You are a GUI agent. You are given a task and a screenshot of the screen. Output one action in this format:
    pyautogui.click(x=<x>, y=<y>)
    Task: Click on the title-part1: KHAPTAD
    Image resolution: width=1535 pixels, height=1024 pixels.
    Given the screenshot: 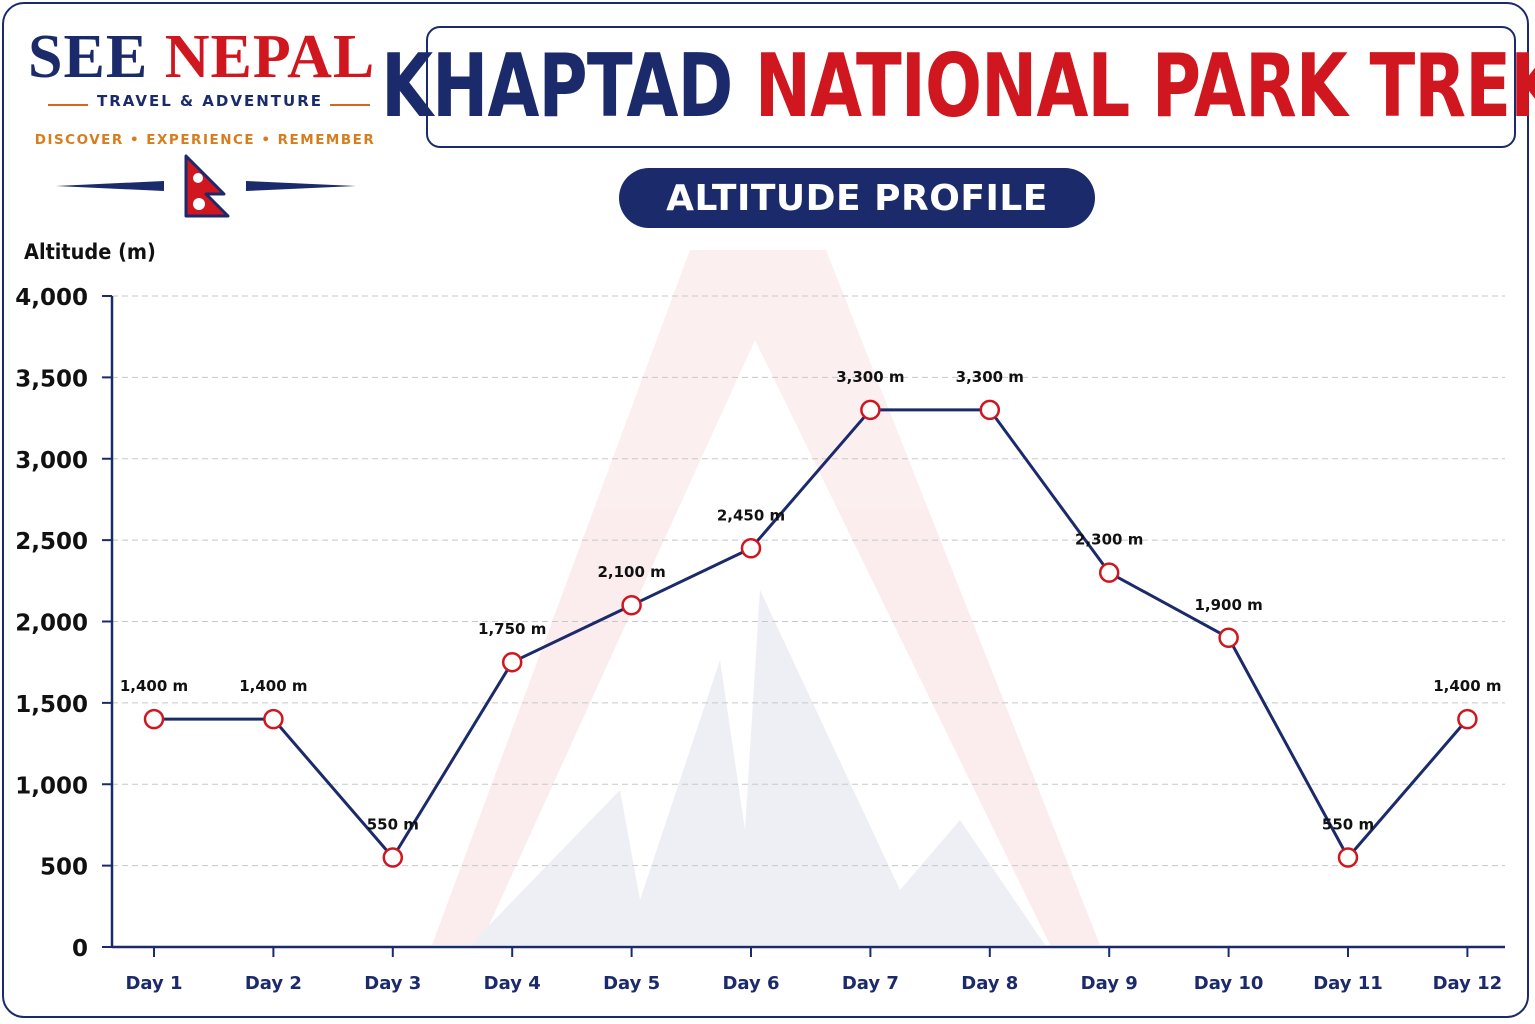 What is the action you would take?
    pyautogui.click(x=556, y=87)
    